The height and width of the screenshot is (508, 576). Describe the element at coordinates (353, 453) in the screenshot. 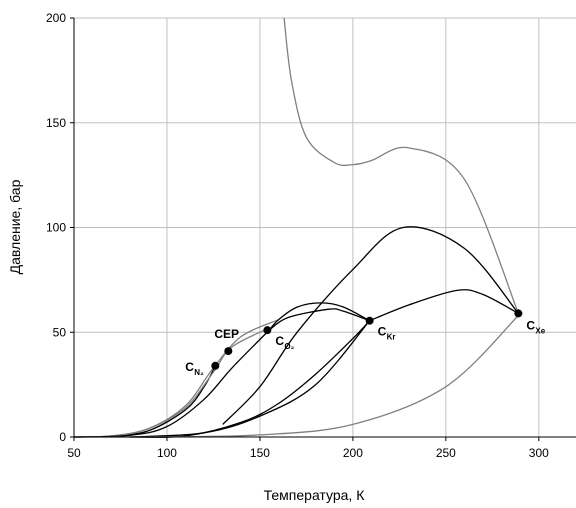

I see `x-tick-label: 200` at that location.